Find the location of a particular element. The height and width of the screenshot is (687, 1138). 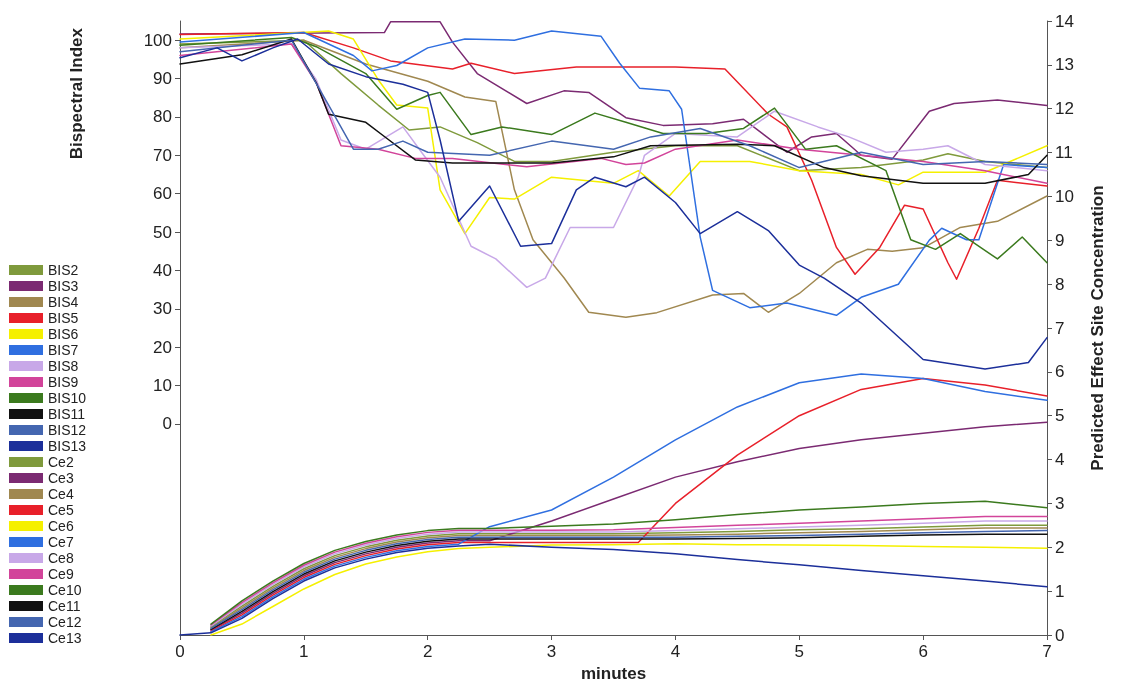

legend-label: BIS4 is located at coordinates (63, 302).